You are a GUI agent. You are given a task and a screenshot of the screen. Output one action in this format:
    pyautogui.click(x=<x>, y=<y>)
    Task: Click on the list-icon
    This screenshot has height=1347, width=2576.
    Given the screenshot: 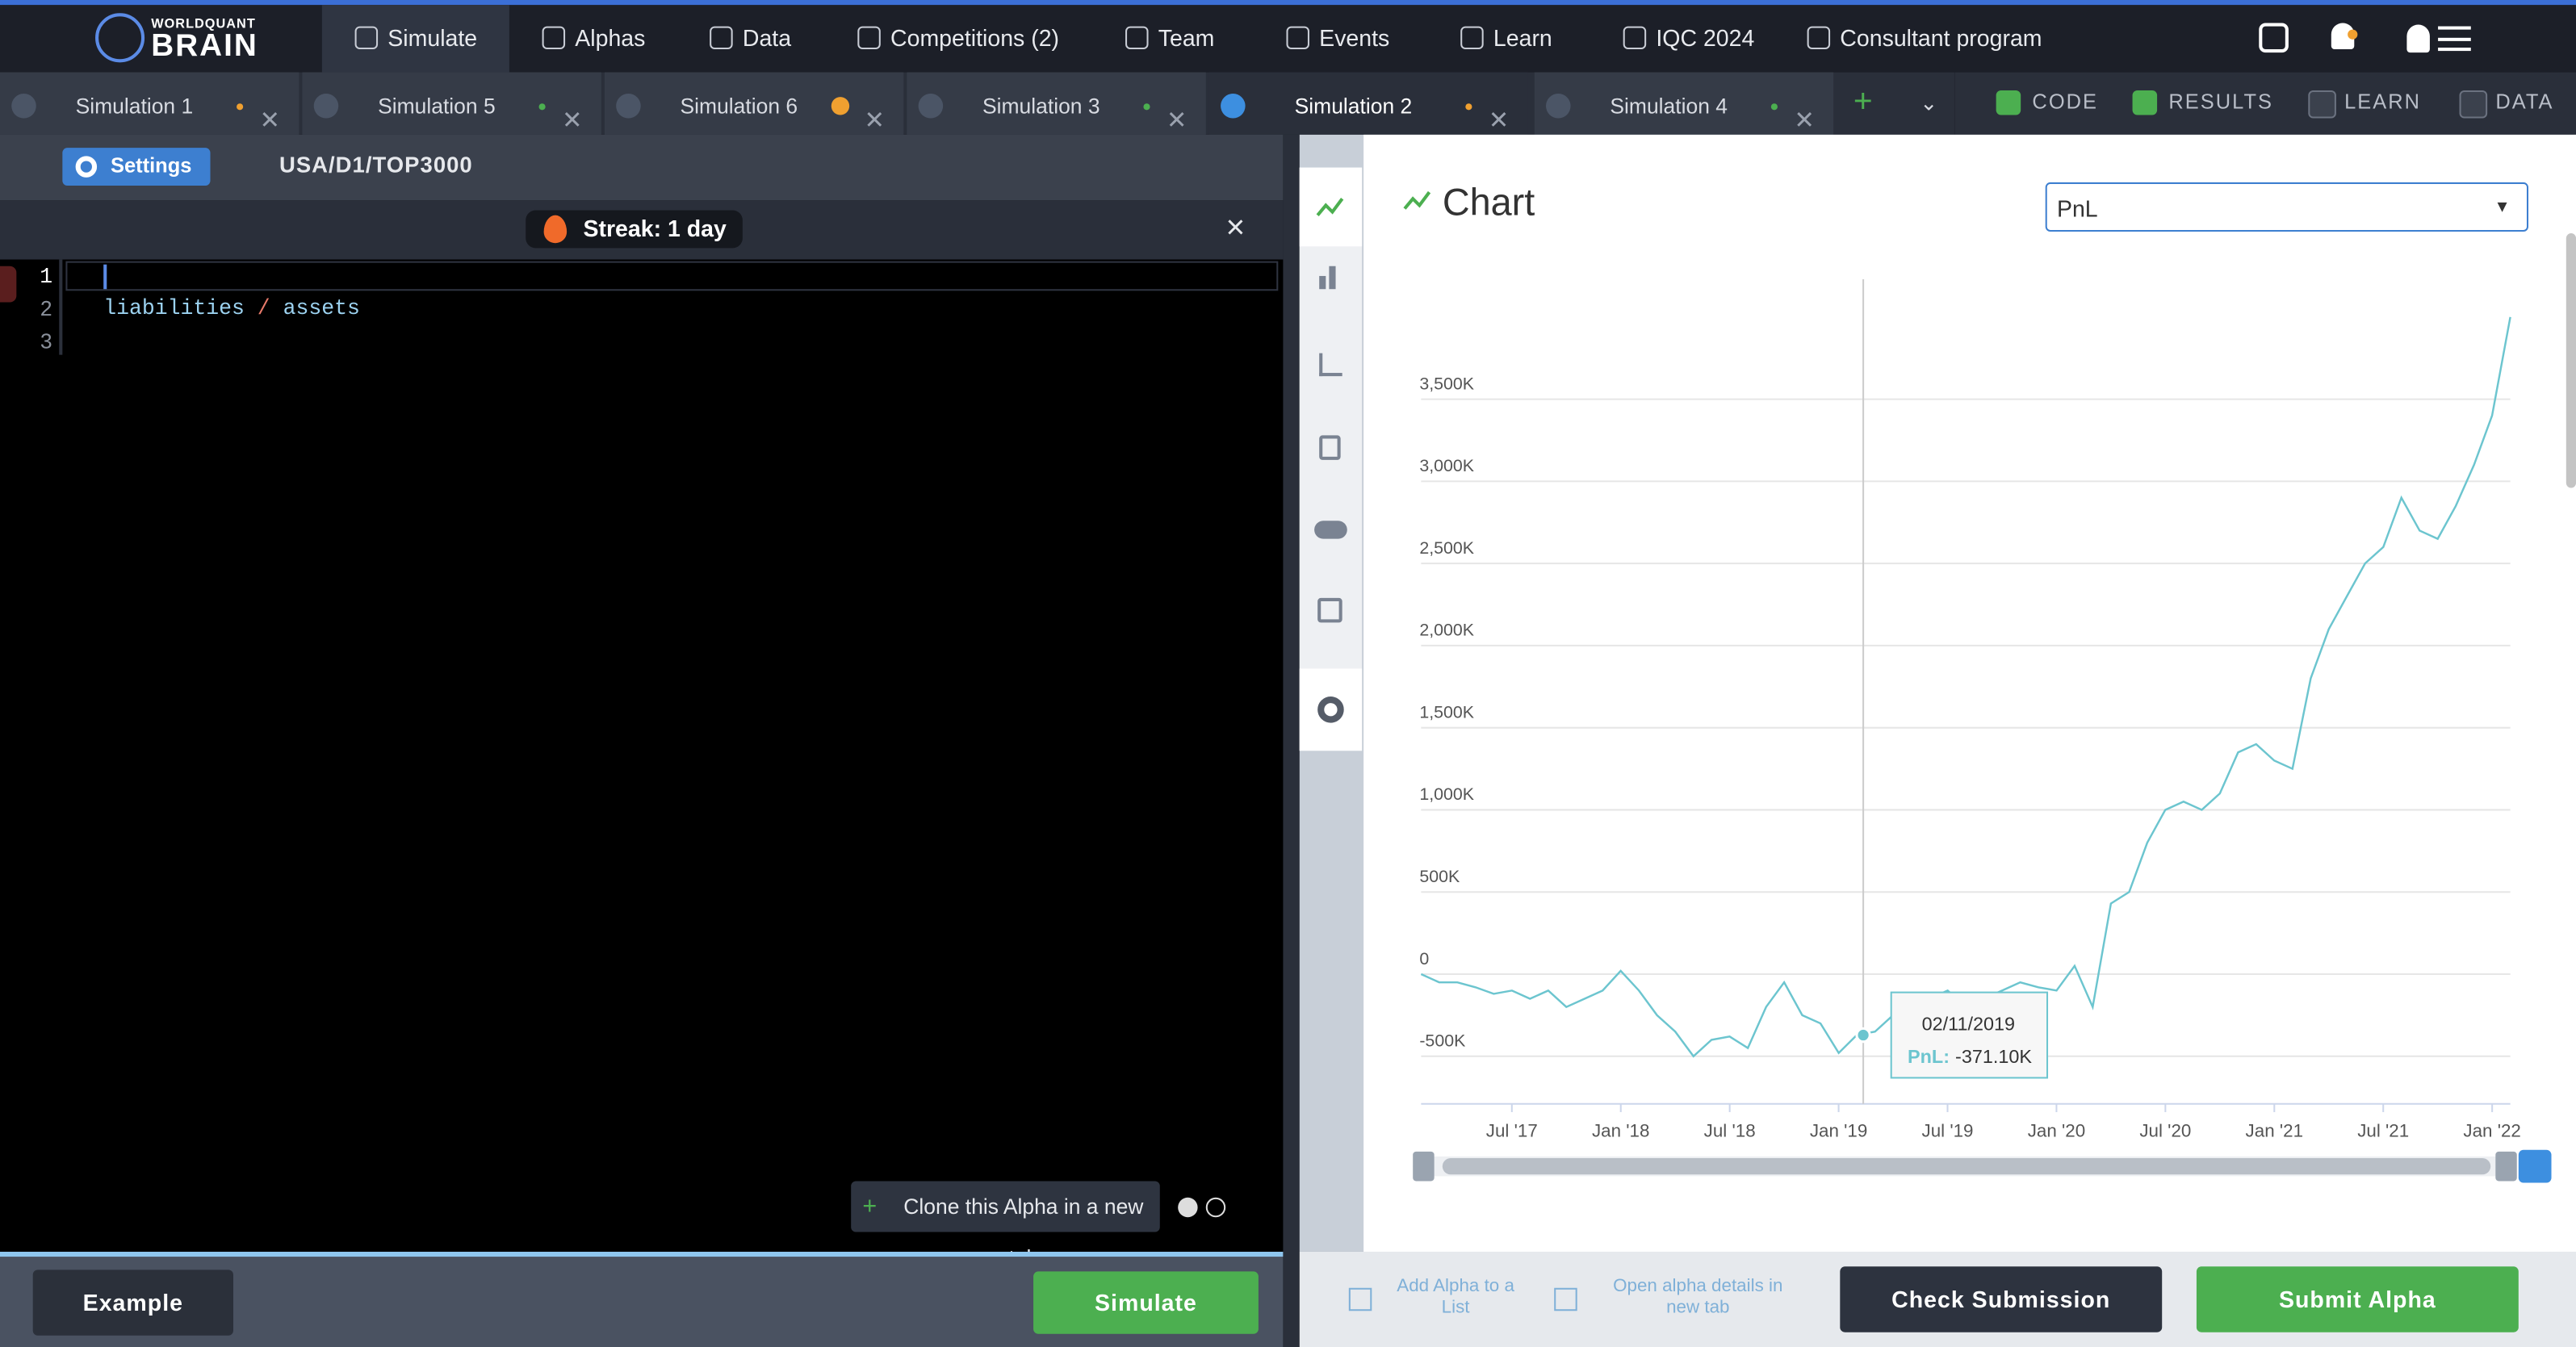 What is the action you would take?
    pyautogui.click(x=1360, y=1299)
    